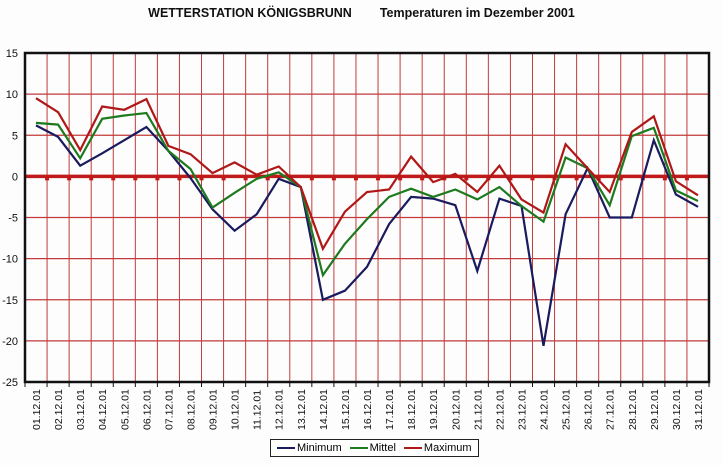 Image resolution: width=723 pixels, height=465 pixels. What do you see at coordinates (12, 95) in the screenshot?
I see `y-tick-label: 10` at bounding box center [12, 95].